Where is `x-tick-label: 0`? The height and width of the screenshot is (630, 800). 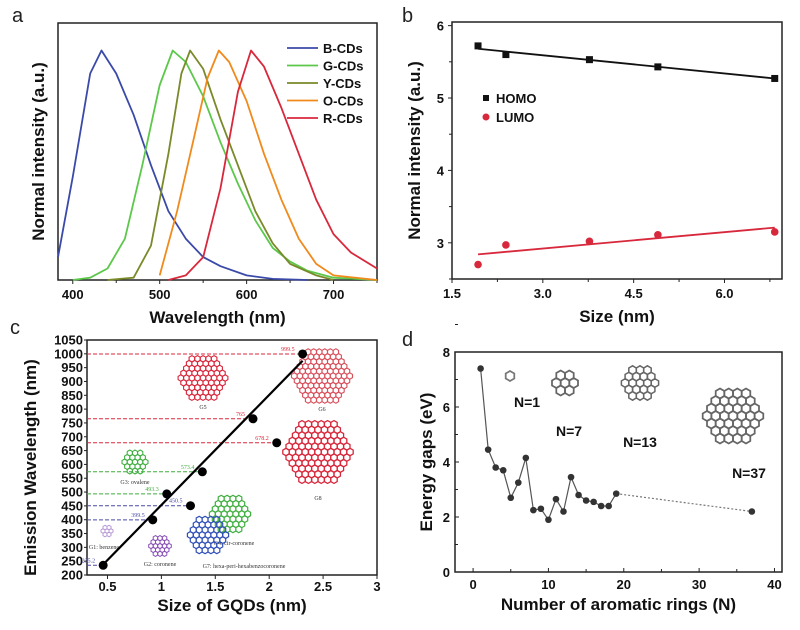
x-tick-label: 0 is located at coordinates (472, 584).